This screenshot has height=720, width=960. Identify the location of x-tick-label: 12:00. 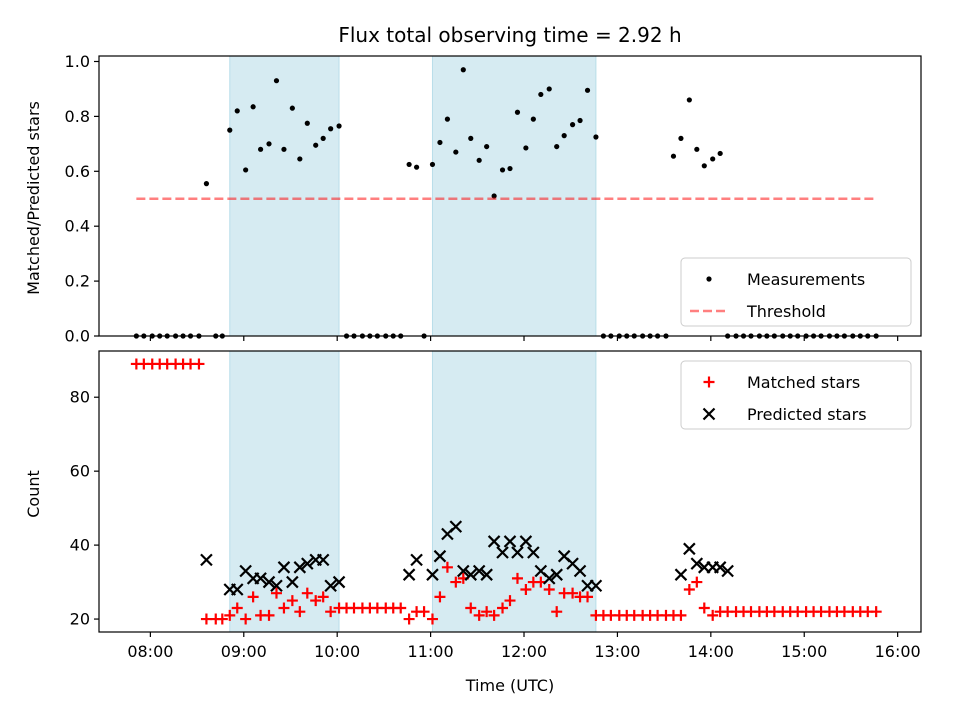
(524, 651).